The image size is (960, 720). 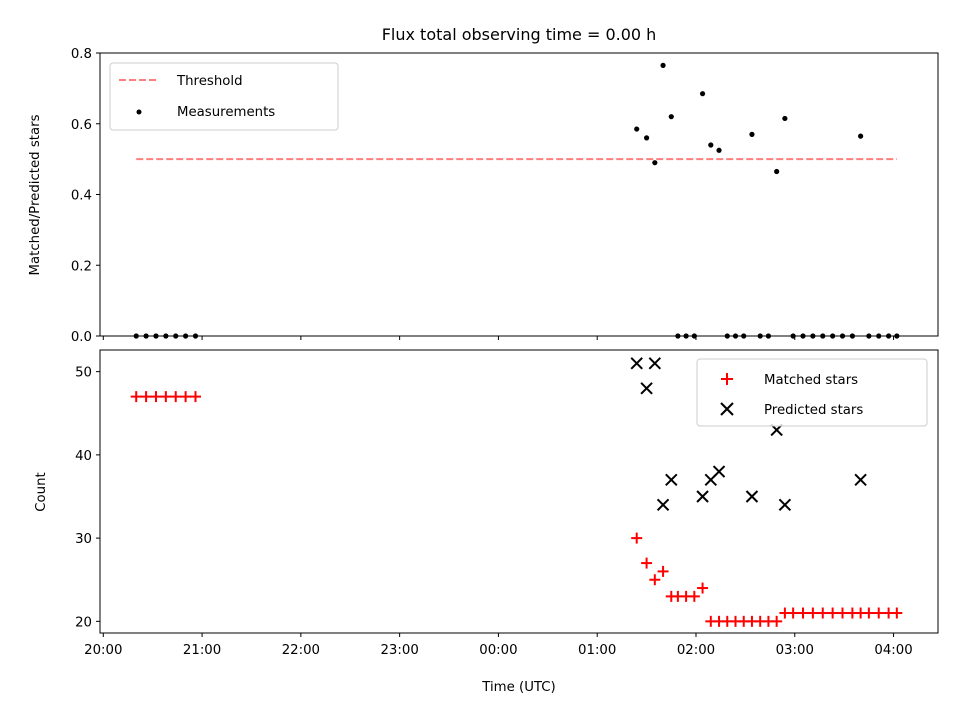 I want to click on top-y-ticks: 0.0 0.2 0.4 0.6 0.8, so click(x=85, y=196).